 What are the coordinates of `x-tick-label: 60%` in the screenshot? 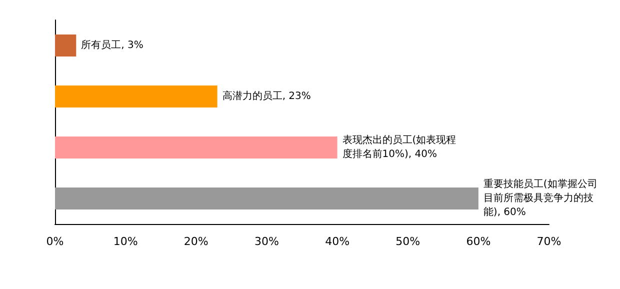 It's located at (478, 241).